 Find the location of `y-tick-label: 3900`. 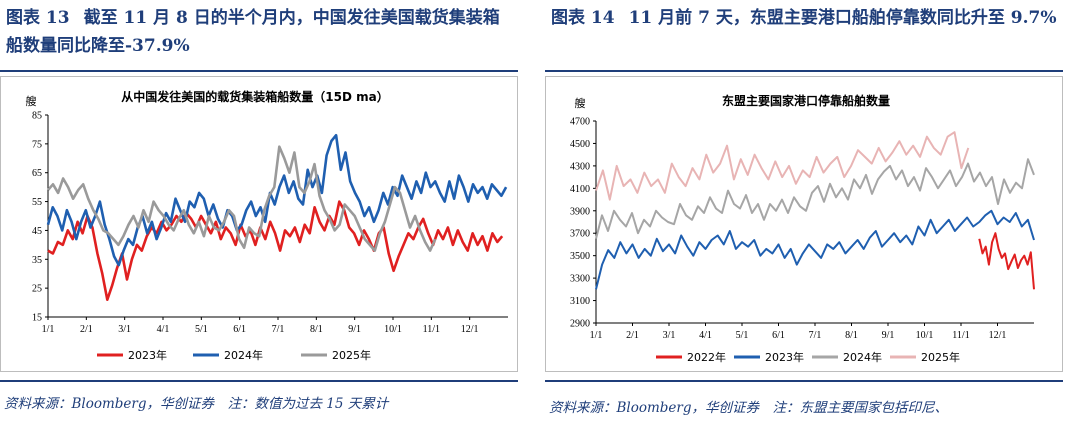

y-tick-label: 3900 is located at coordinates (580, 211).